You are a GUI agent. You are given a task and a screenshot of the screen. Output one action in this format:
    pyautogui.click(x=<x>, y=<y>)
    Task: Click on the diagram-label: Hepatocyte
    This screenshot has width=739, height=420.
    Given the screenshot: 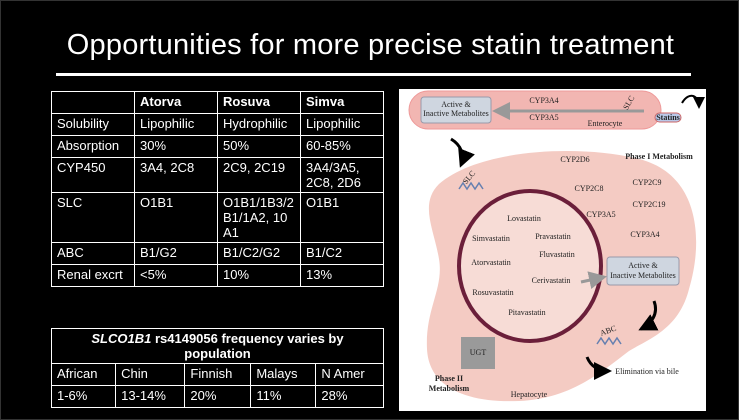 What is the action you would take?
    pyautogui.click(x=529, y=394)
    